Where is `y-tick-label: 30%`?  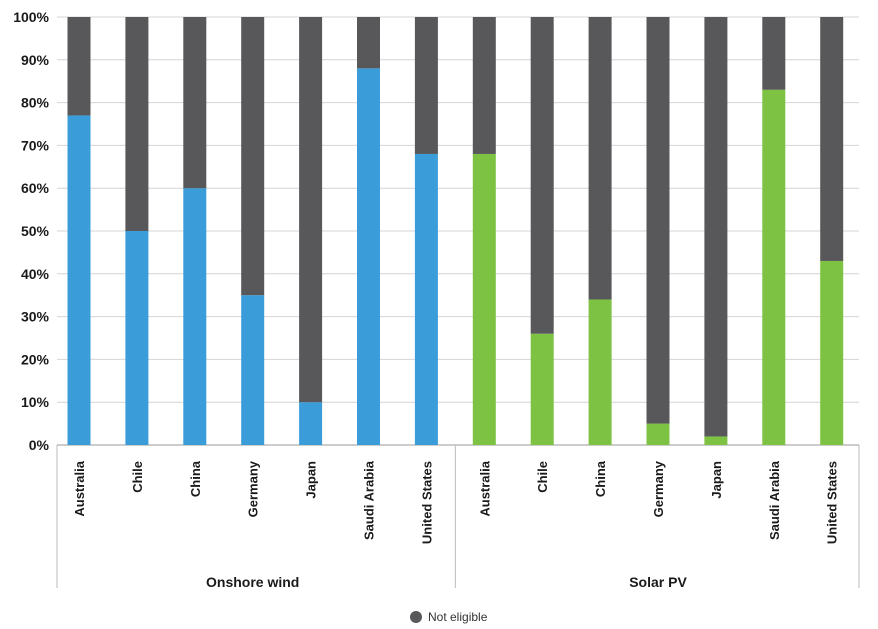 y-tick-label: 30% is located at coordinates (35, 317).